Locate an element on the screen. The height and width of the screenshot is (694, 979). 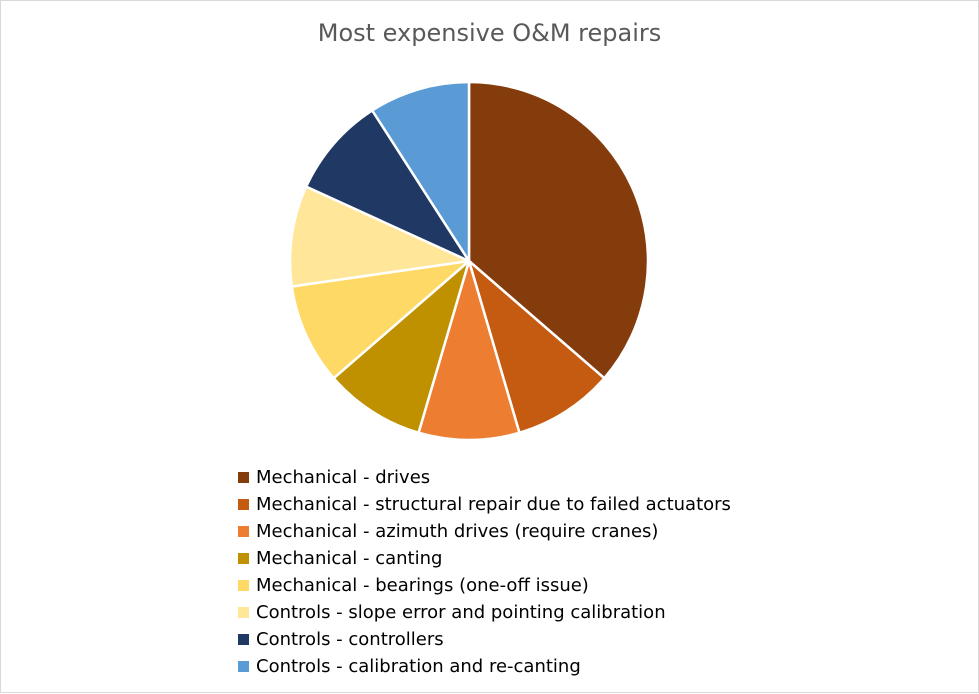
legend-item: Controls - calibration and re-canting is located at coordinates (484, 666).